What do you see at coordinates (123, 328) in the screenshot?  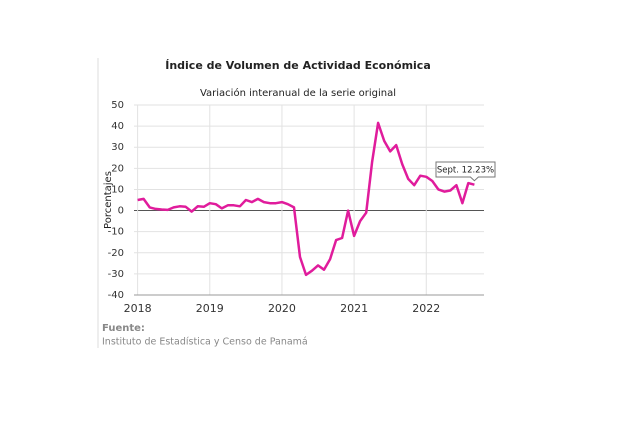 I see `source-label: Fuente:` at bounding box center [123, 328].